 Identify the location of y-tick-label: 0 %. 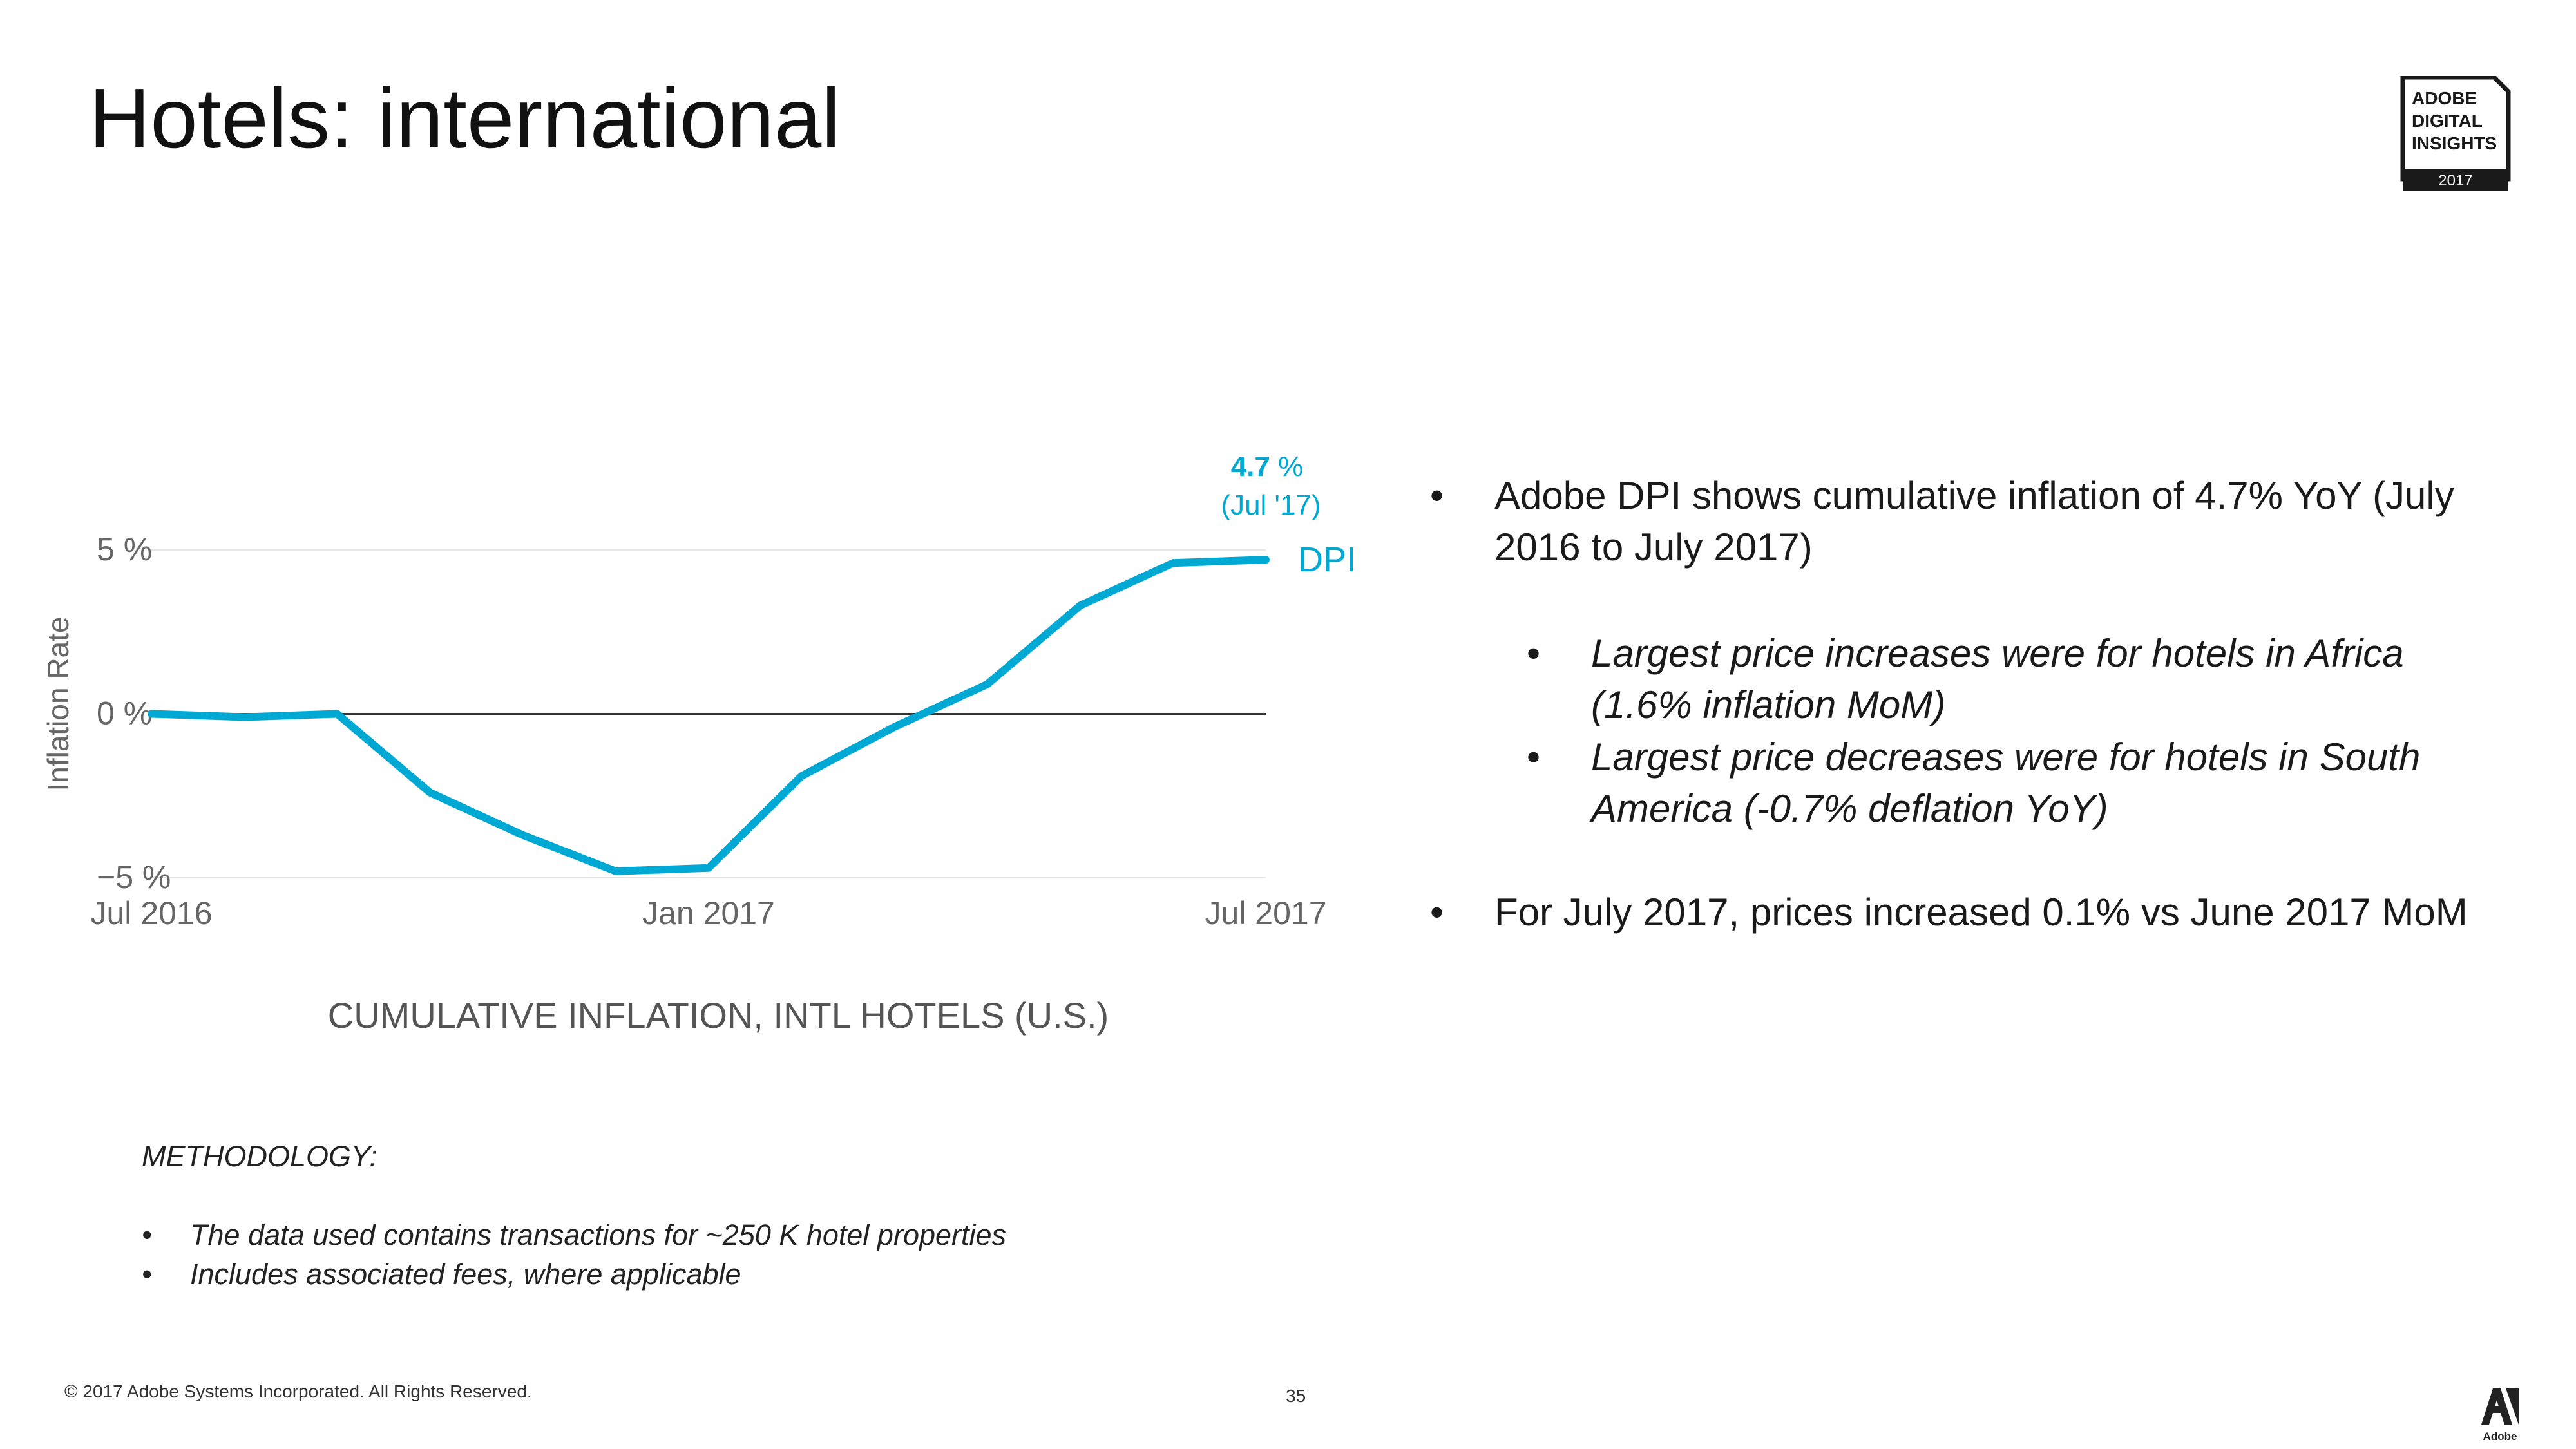
(124, 713).